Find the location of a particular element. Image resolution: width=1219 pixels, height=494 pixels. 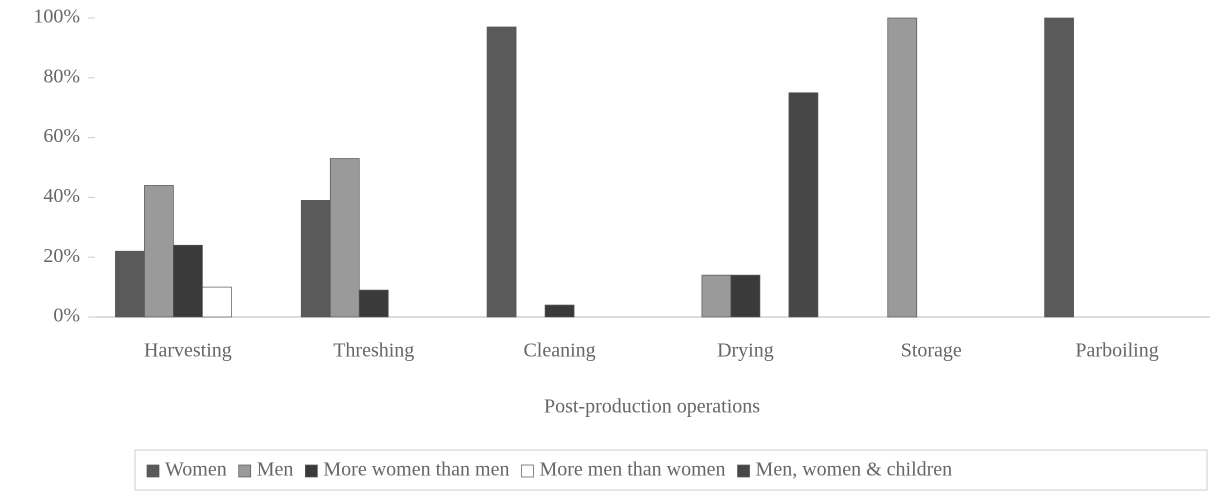

y-tick-label: 40% is located at coordinates (61, 196).